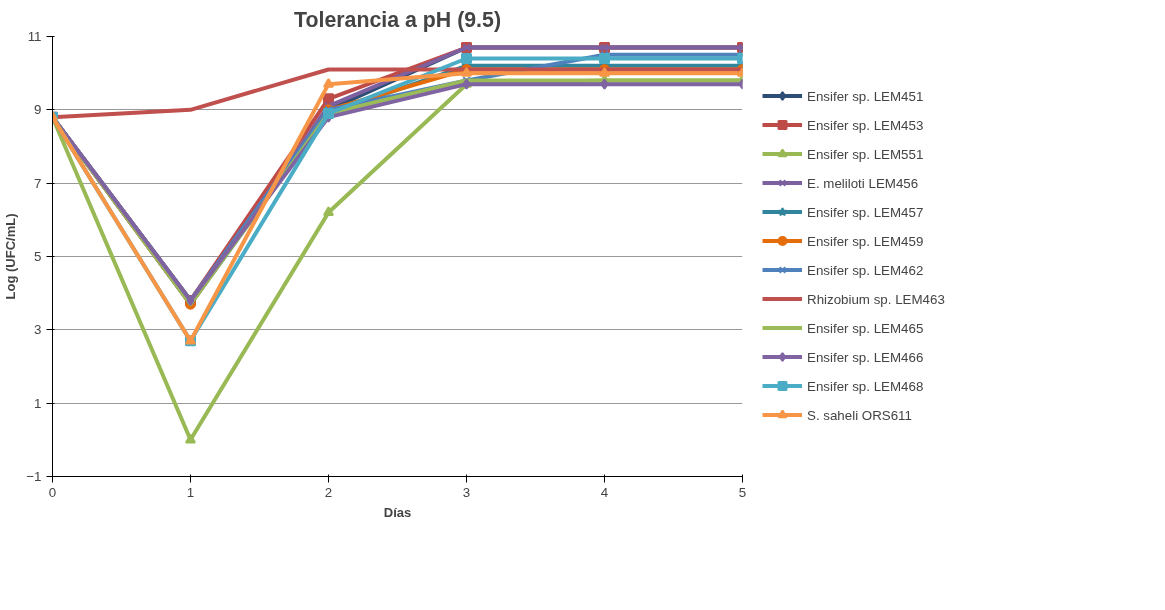 The image size is (1165, 610). What do you see at coordinates (865, 124) in the screenshot?
I see `legend-label: Ensifer sp. LEM453` at bounding box center [865, 124].